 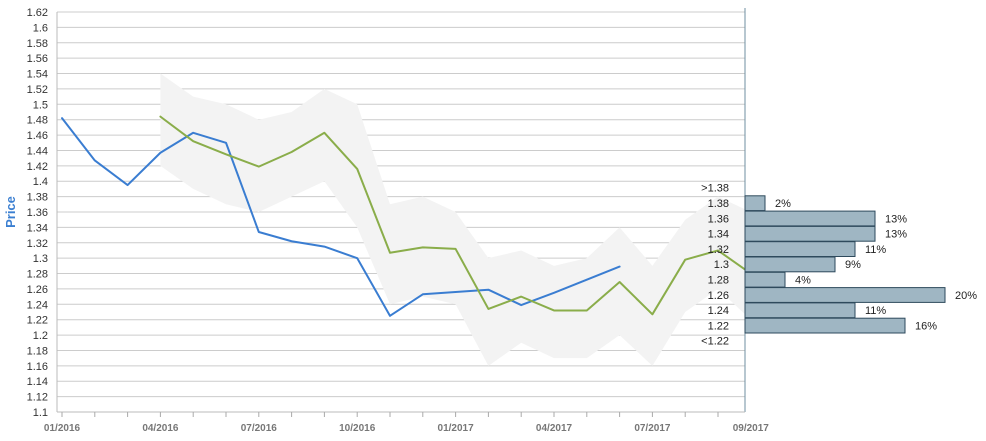 What do you see at coordinates (718, 280) in the screenshot?
I see `histogram-bin-label: 1.28` at bounding box center [718, 280].